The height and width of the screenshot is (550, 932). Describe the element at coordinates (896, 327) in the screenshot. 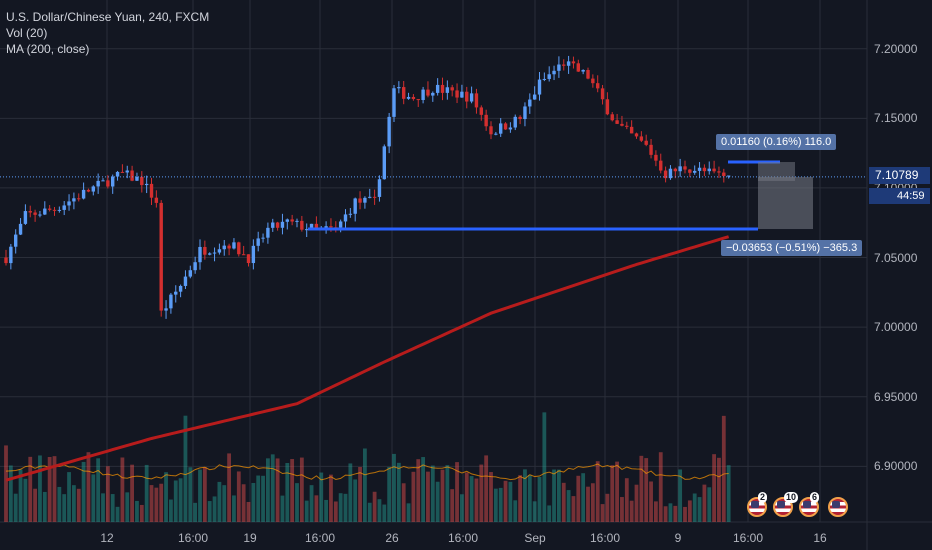

I see `y-tick-label: 7.00000` at that location.